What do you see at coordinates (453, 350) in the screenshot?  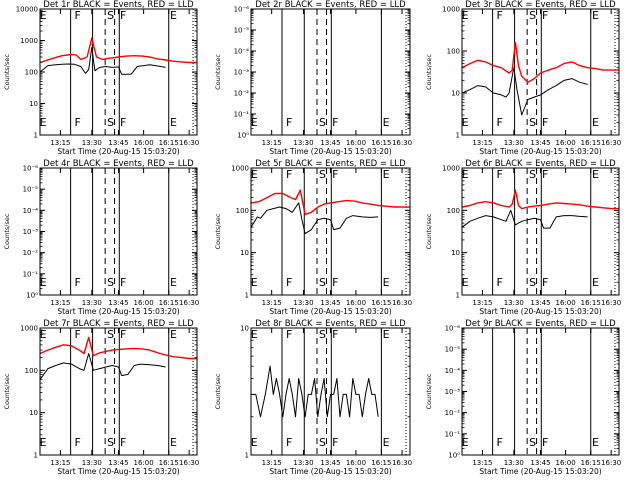 I see `y-tick-label: 10⁻⁵` at bounding box center [453, 350].